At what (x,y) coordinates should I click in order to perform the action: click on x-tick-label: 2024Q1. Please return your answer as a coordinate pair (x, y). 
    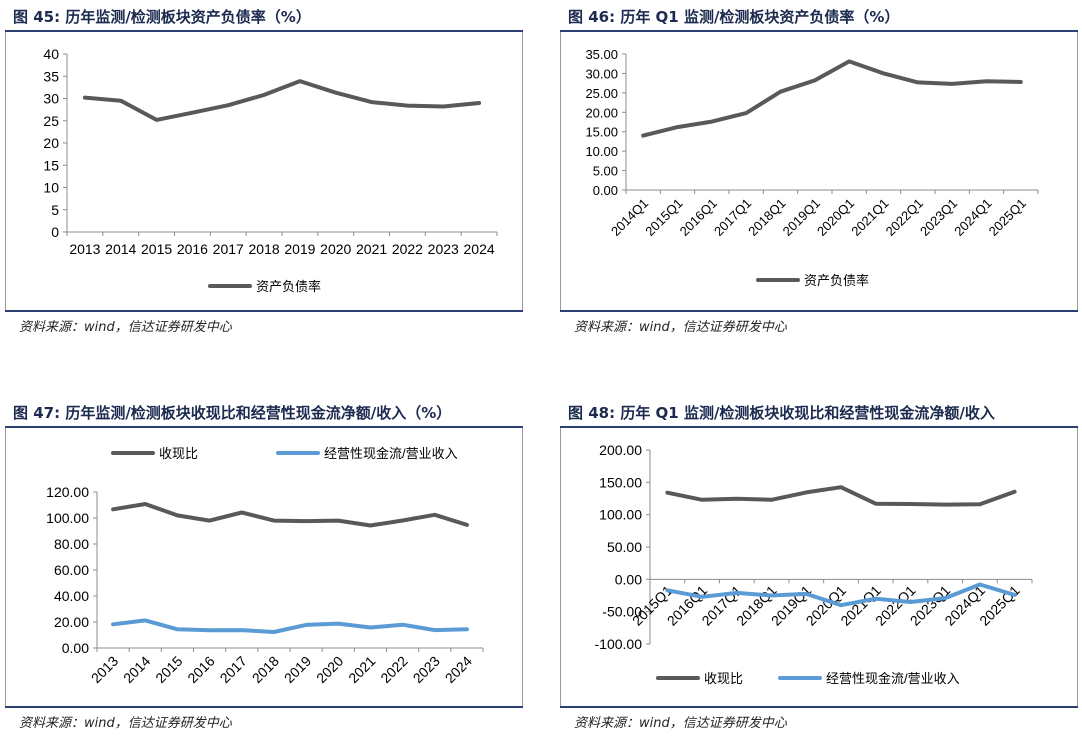
    Looking at the image, I should click on (972, 217).